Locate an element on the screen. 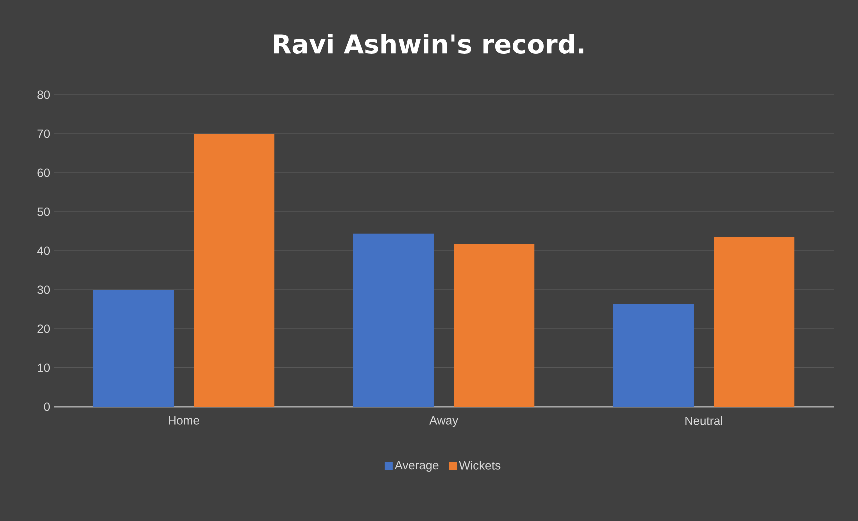 The height and width of the screenshot is (521, 858). y-tick-label: 20 is located at coordinates (44, 329).